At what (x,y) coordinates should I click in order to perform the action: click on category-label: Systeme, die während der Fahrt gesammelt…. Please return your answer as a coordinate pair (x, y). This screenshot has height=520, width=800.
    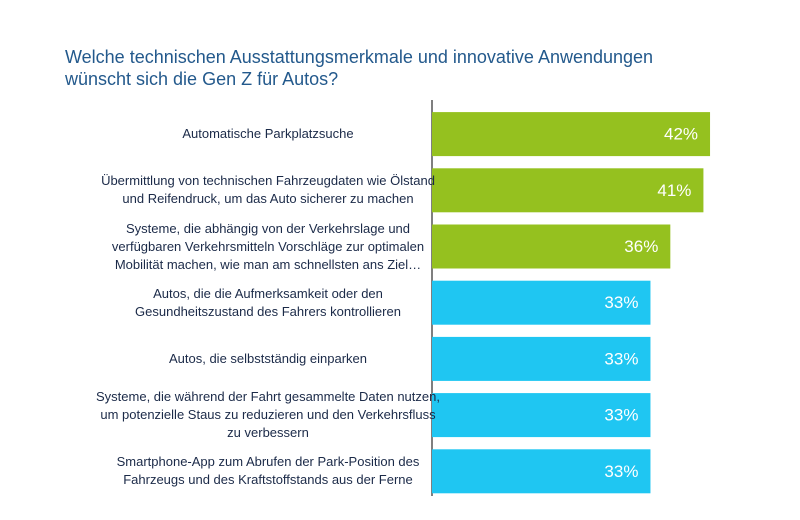
    Looking at the image, I should click on (268, 415).